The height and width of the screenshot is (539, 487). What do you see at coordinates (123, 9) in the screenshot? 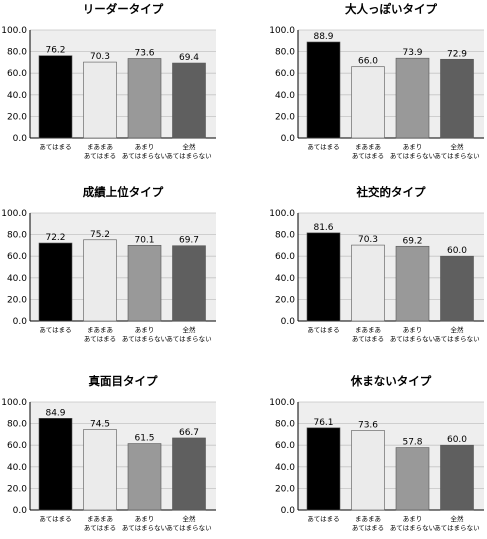
I see `chart-title: リーダータイプ` at bounding box center [123, 9].